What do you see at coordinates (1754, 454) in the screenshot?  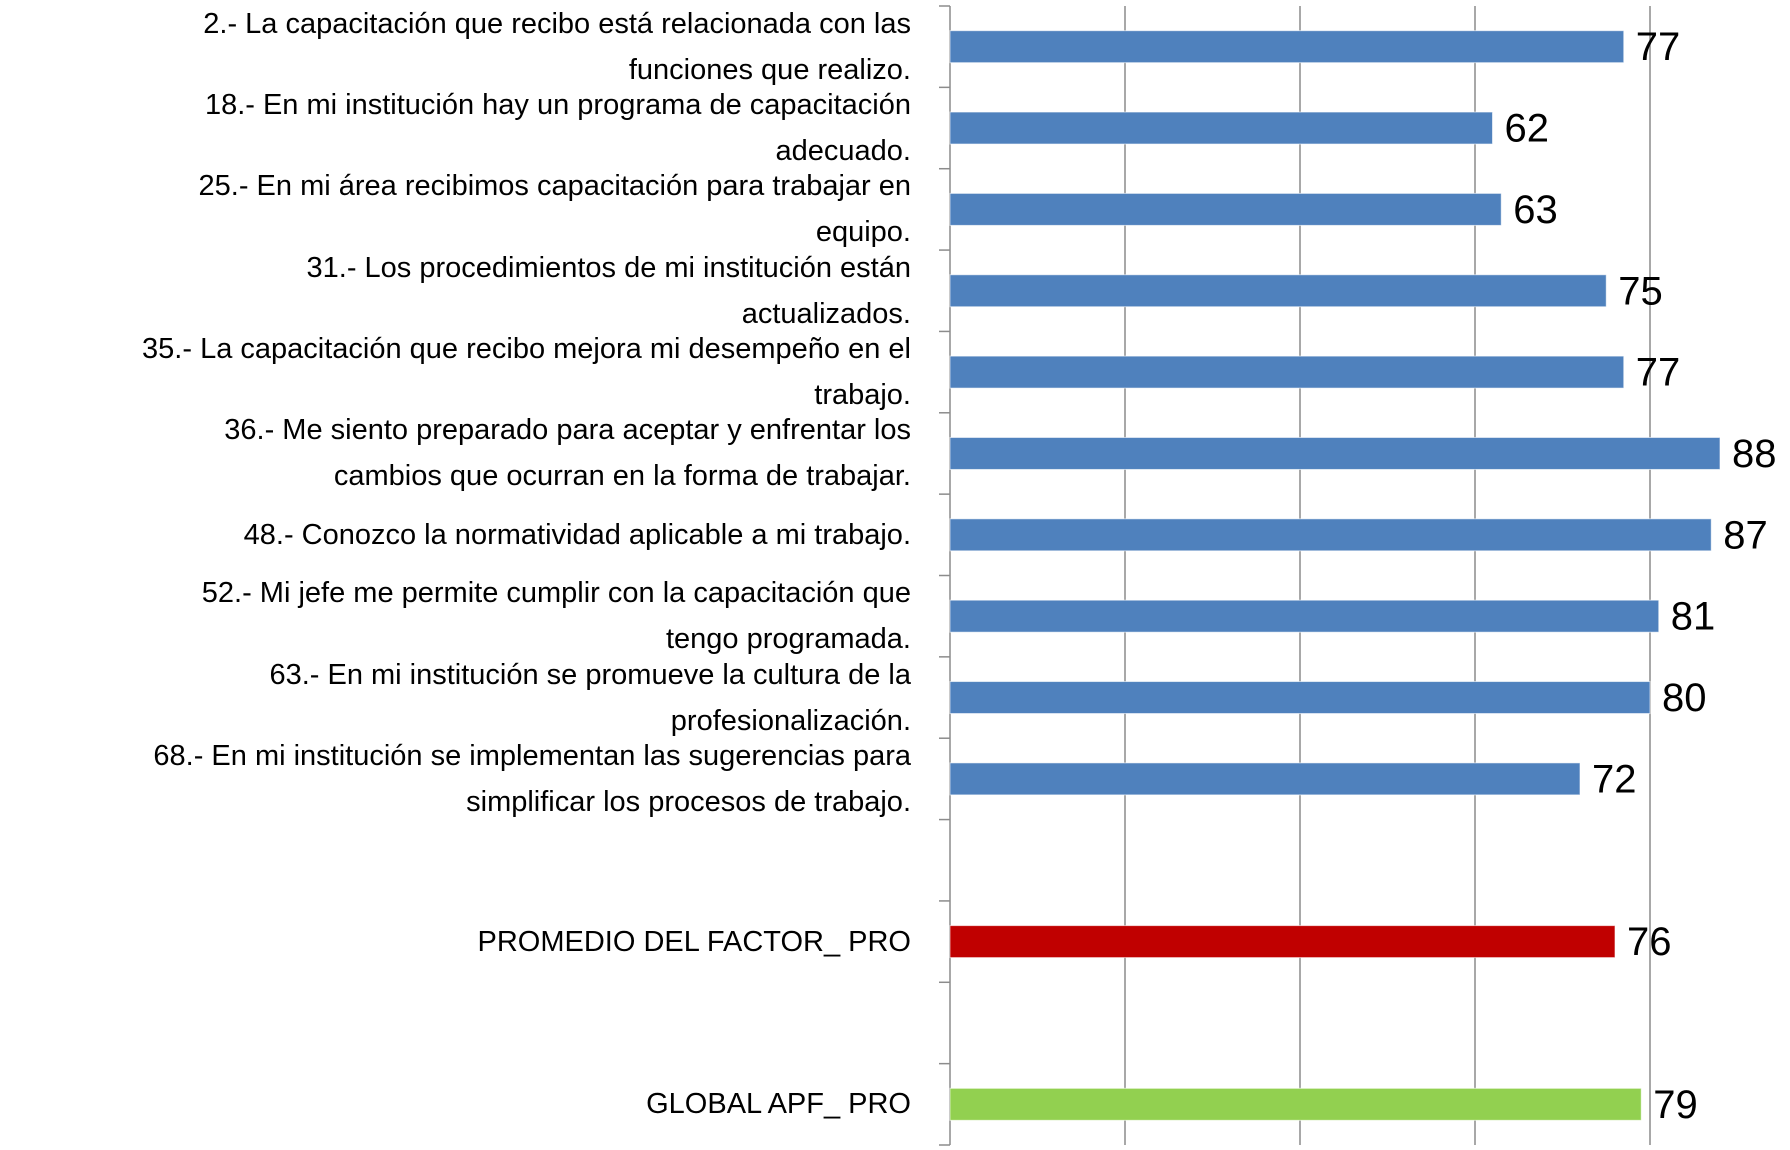 I see `value-label: 88` at bounding box center [1754, 454].